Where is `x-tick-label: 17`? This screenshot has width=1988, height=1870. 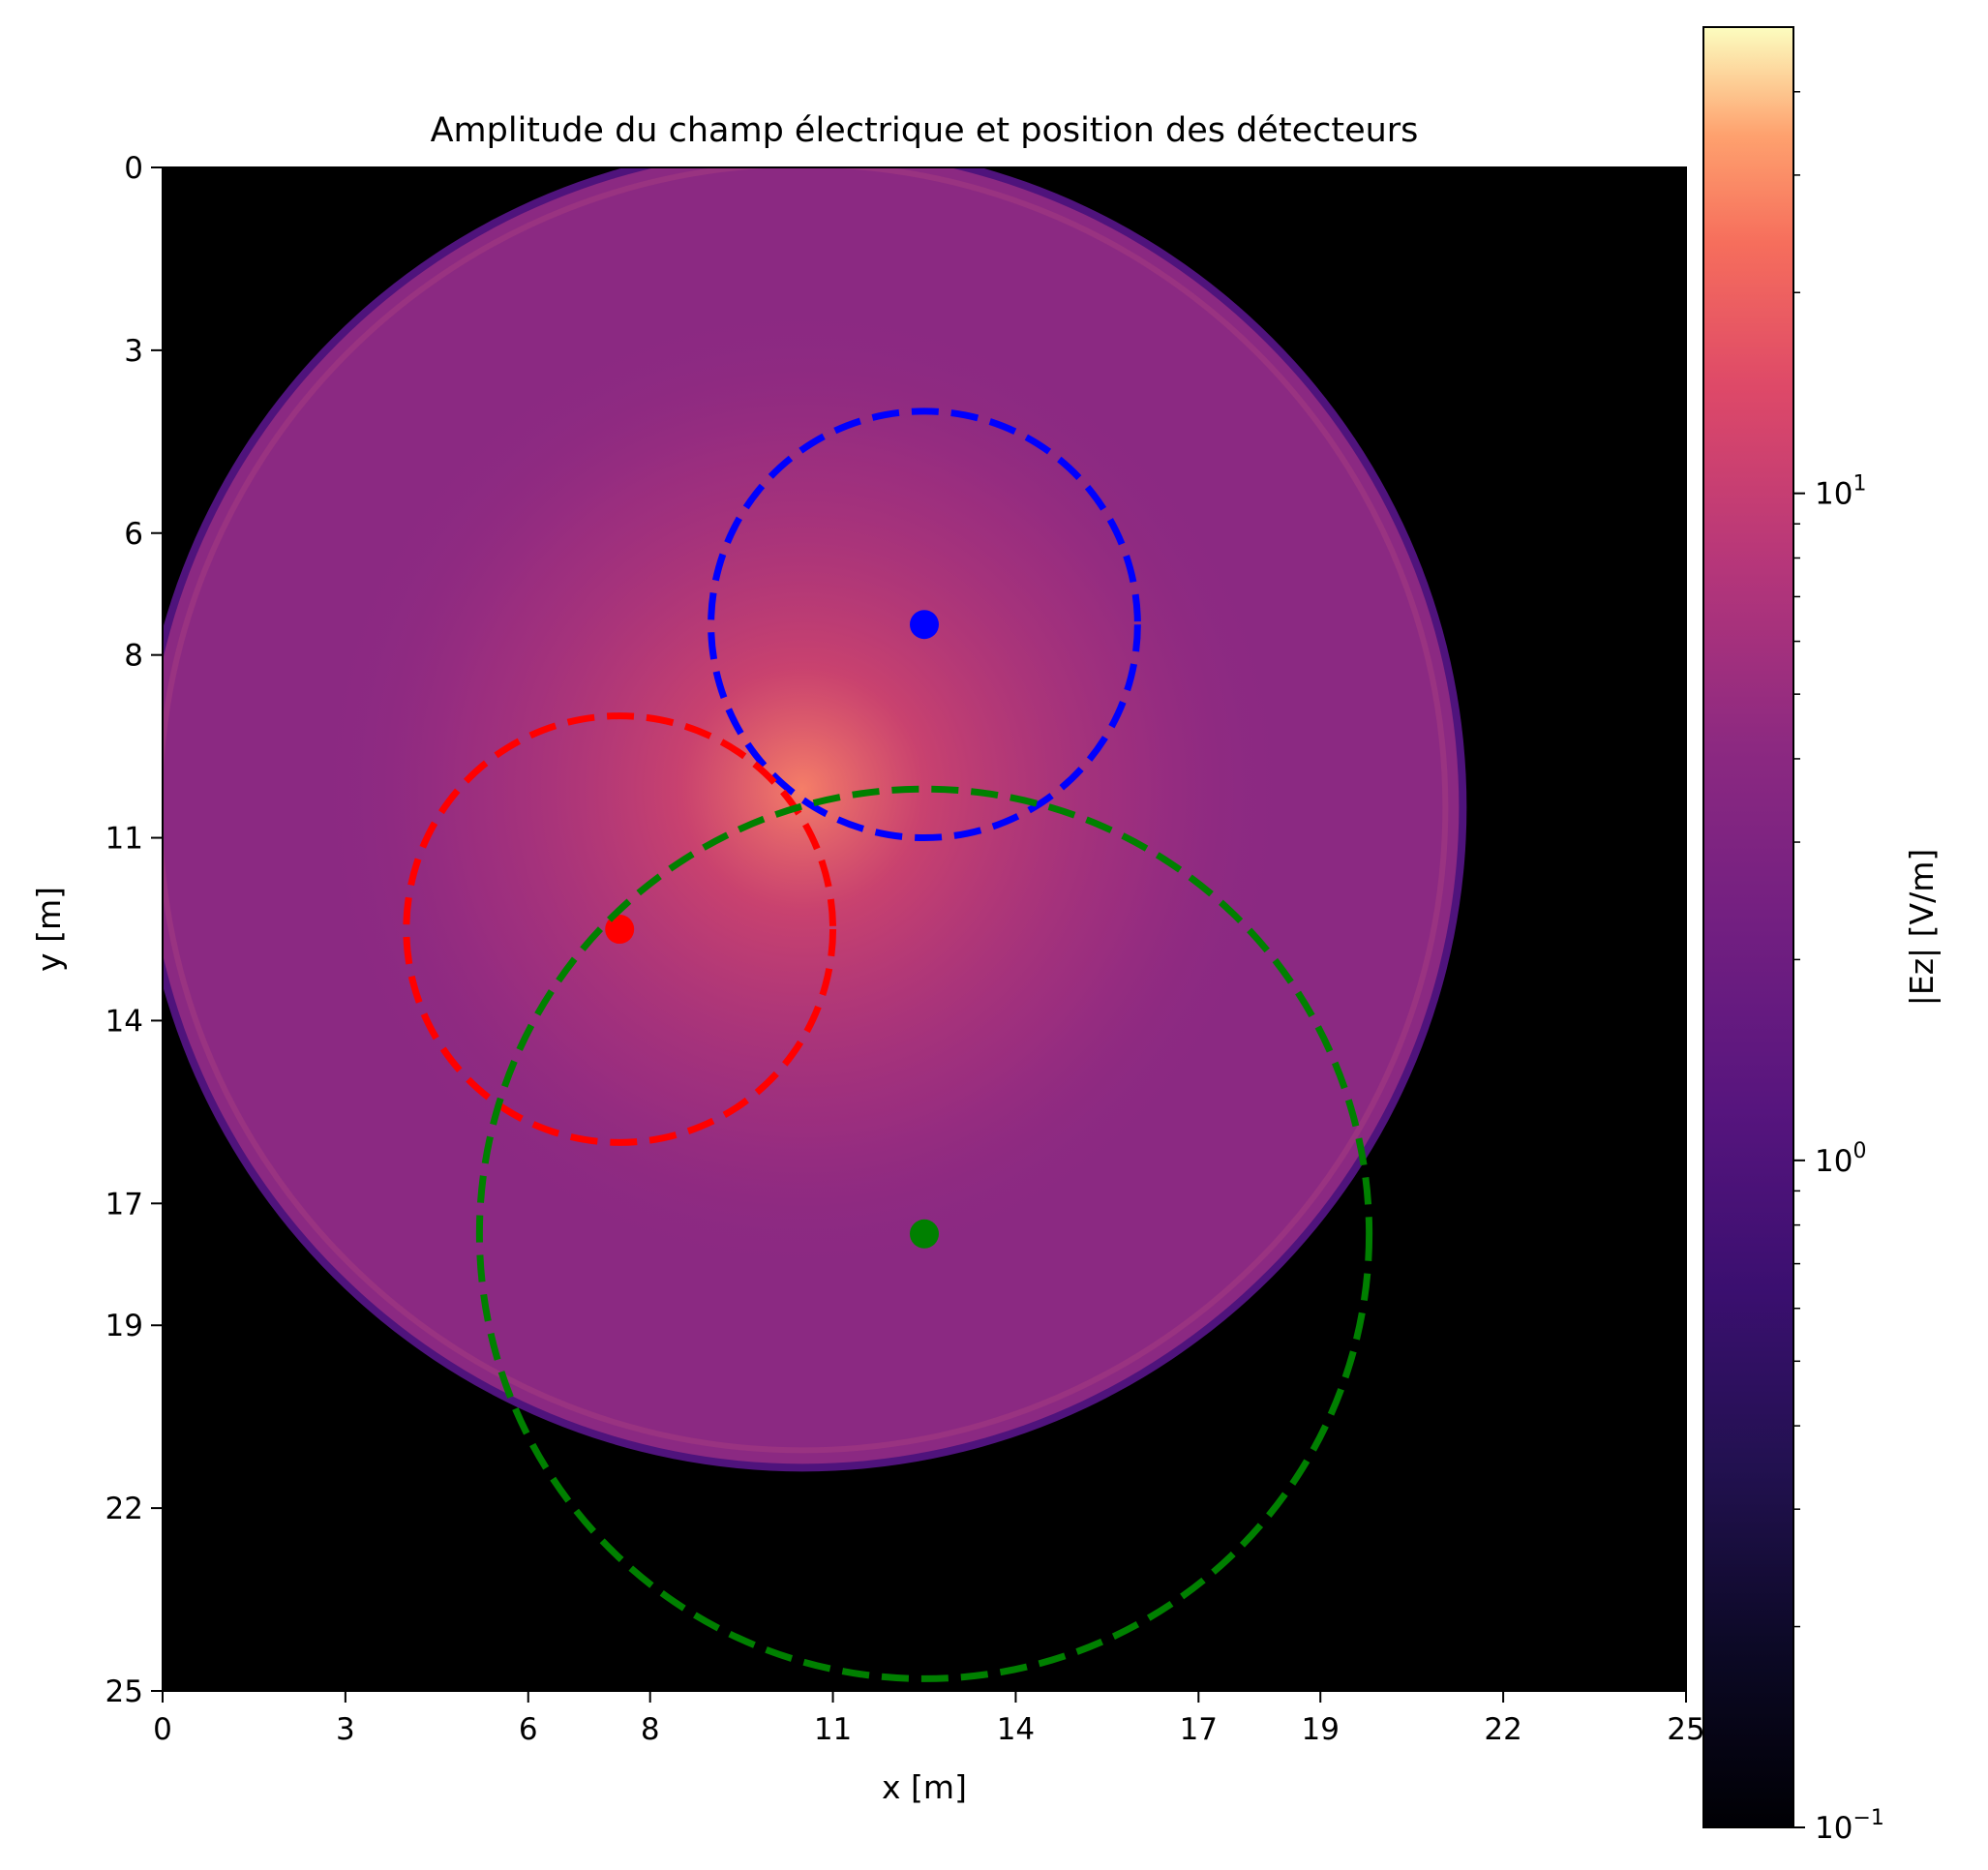
x-tick-label: 17 is located at coordinates (1199, 1730).